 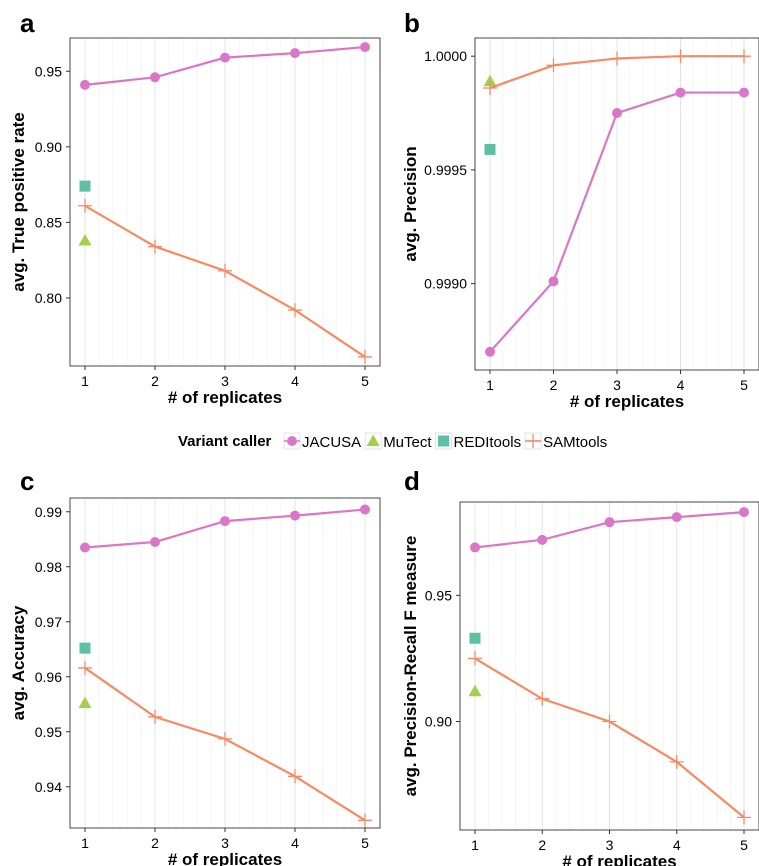 What do you see at coordinates (412, 481) in the screenshot?
I see `panel-letter-d: d` at bounding box center [412, 481].